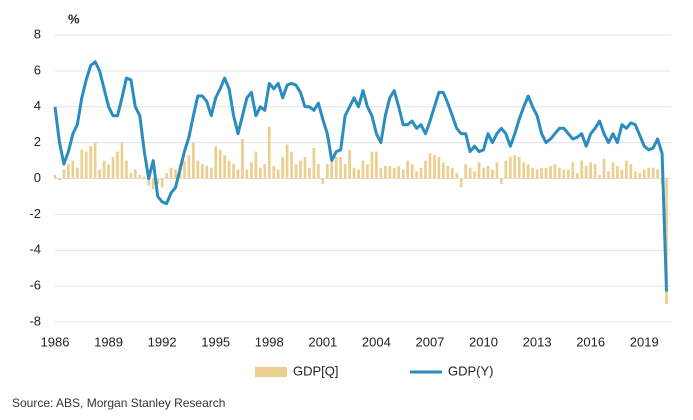 This screenshot has width=693, height=420. I want to click on y-tick-label: 4, so click(37, 105).